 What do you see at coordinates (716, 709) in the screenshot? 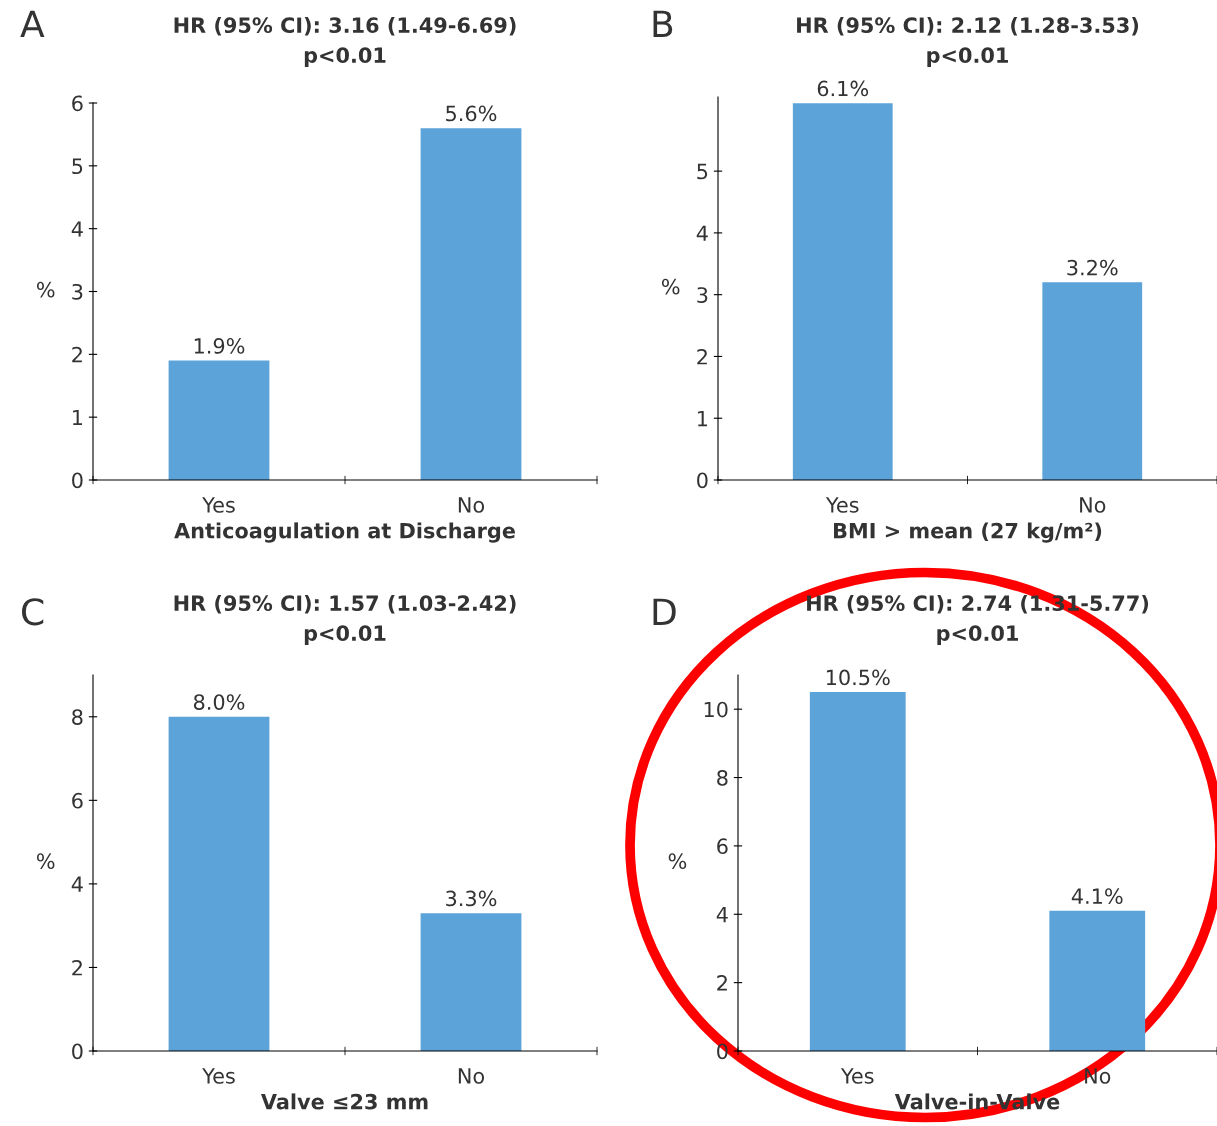
I see `y-tick-label: 10` at bounding box center [716, 709].